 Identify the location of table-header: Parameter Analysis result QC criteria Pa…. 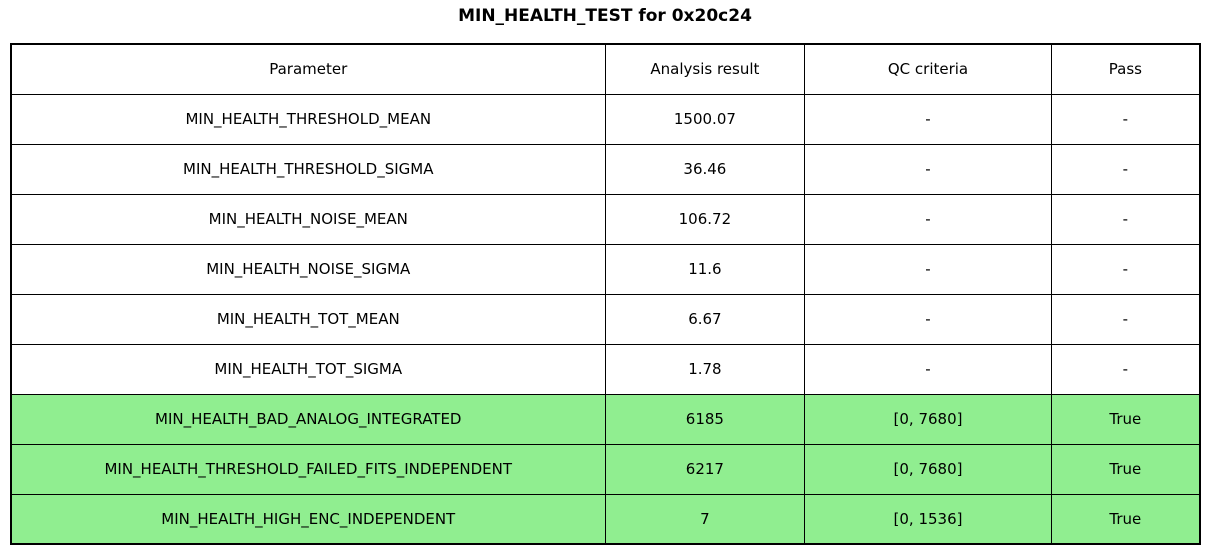
(605, 69).